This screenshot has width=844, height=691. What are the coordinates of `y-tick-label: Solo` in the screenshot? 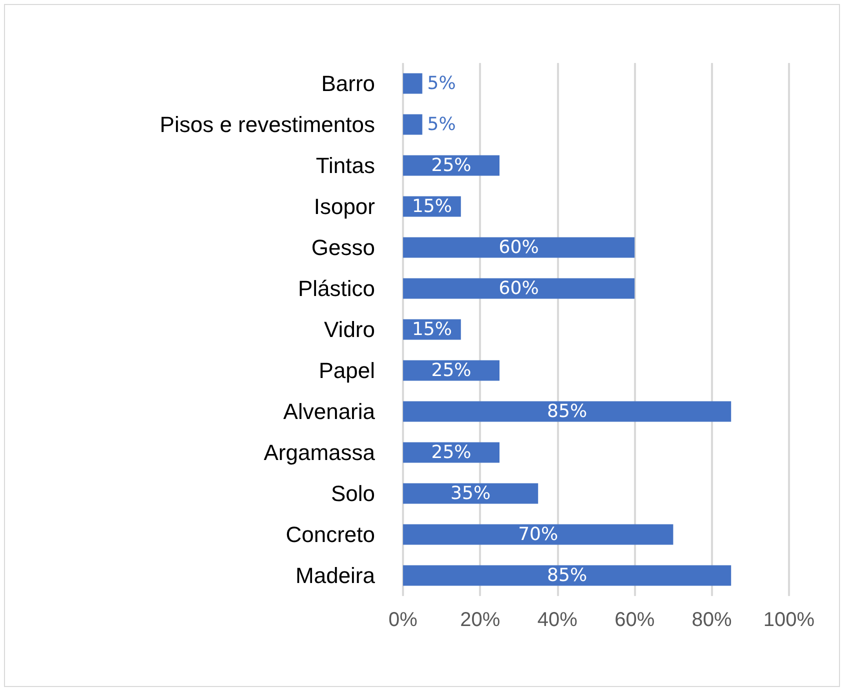 It's located at (352, 493).